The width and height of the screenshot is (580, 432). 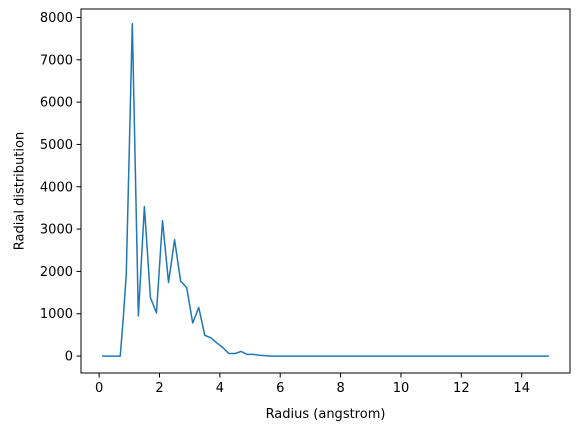 What do you see at coordinates (56, 145) in the screenshot?
I see `y-tick-label: 5000` at bounding box center [56, 145].